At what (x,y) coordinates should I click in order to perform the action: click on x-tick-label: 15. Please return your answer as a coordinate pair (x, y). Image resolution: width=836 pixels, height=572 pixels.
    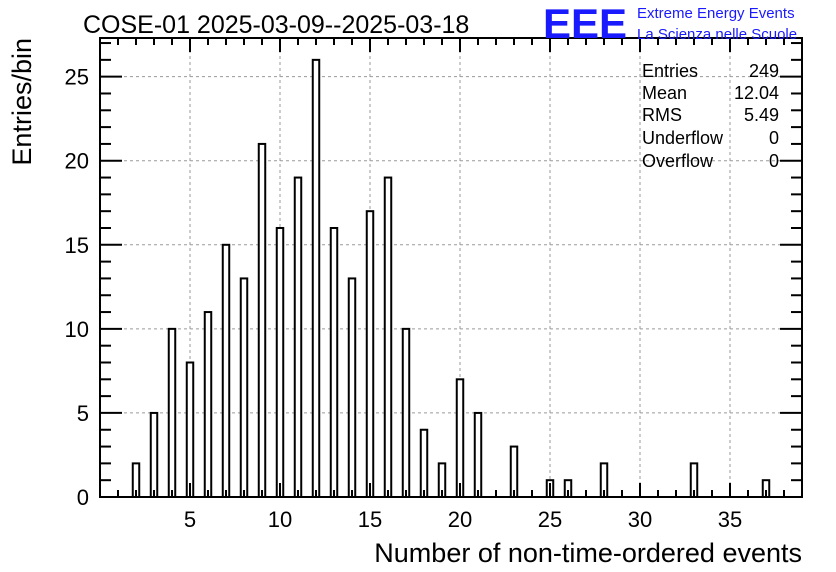
    Looking at the image, I should click on (370, 519).